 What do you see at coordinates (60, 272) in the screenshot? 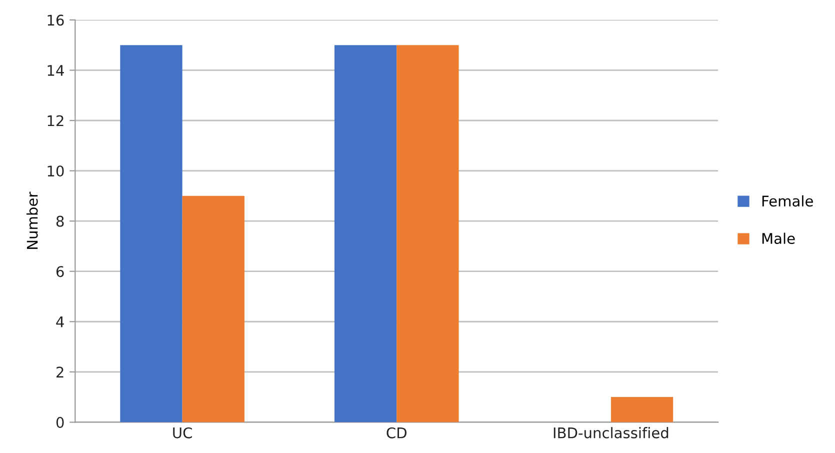
I see `y-tick-label: 6` at bounding box center [60, 272].